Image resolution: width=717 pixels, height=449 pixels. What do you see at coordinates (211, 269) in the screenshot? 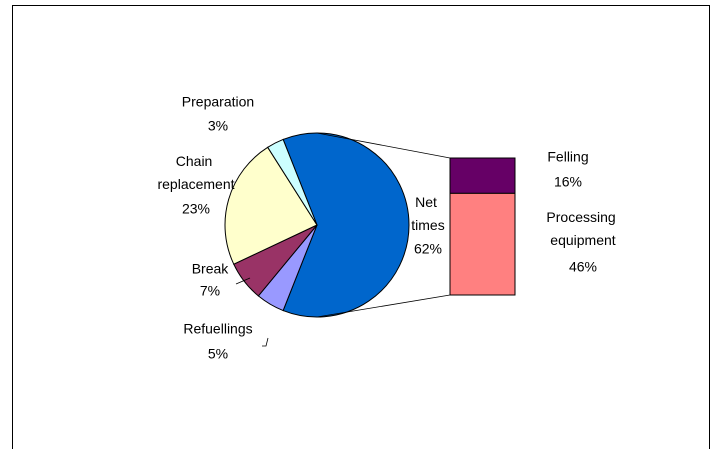
I see `data-label: Break` at bounding box center [211, 269].